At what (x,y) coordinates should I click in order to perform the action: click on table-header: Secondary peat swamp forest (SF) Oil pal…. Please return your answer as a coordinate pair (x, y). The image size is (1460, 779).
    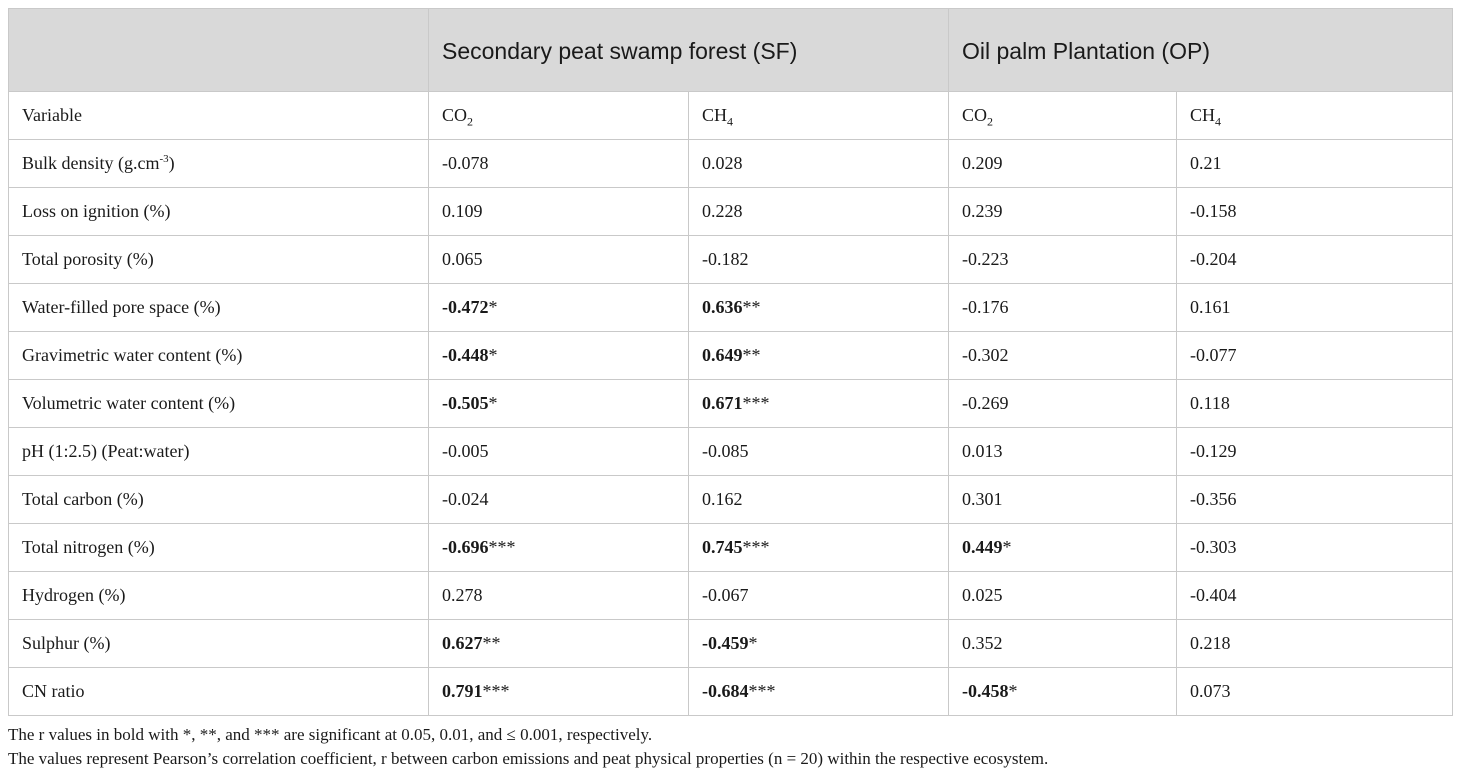
    Looking at the image, I should click on (731, 50).